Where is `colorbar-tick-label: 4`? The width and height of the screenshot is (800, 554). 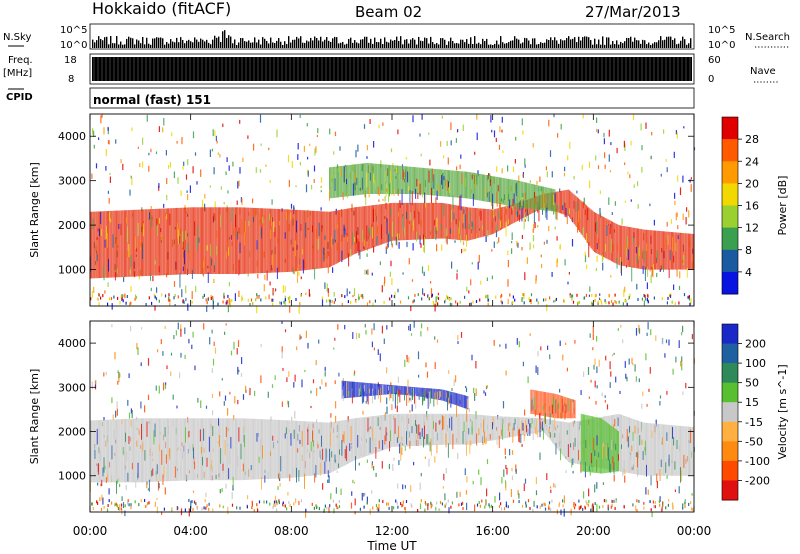
colorbar-tick-label: 4 is located at coordinates (748, 272).